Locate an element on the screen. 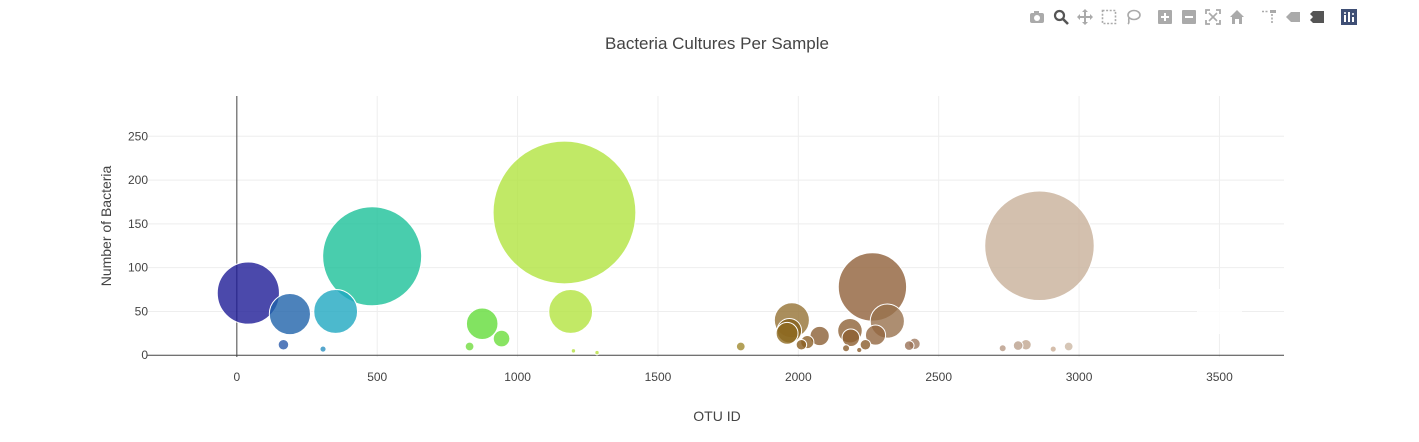 This screenshot has width=1419, height=442. hover-compare-icon is located at coordinates (1317, 17).